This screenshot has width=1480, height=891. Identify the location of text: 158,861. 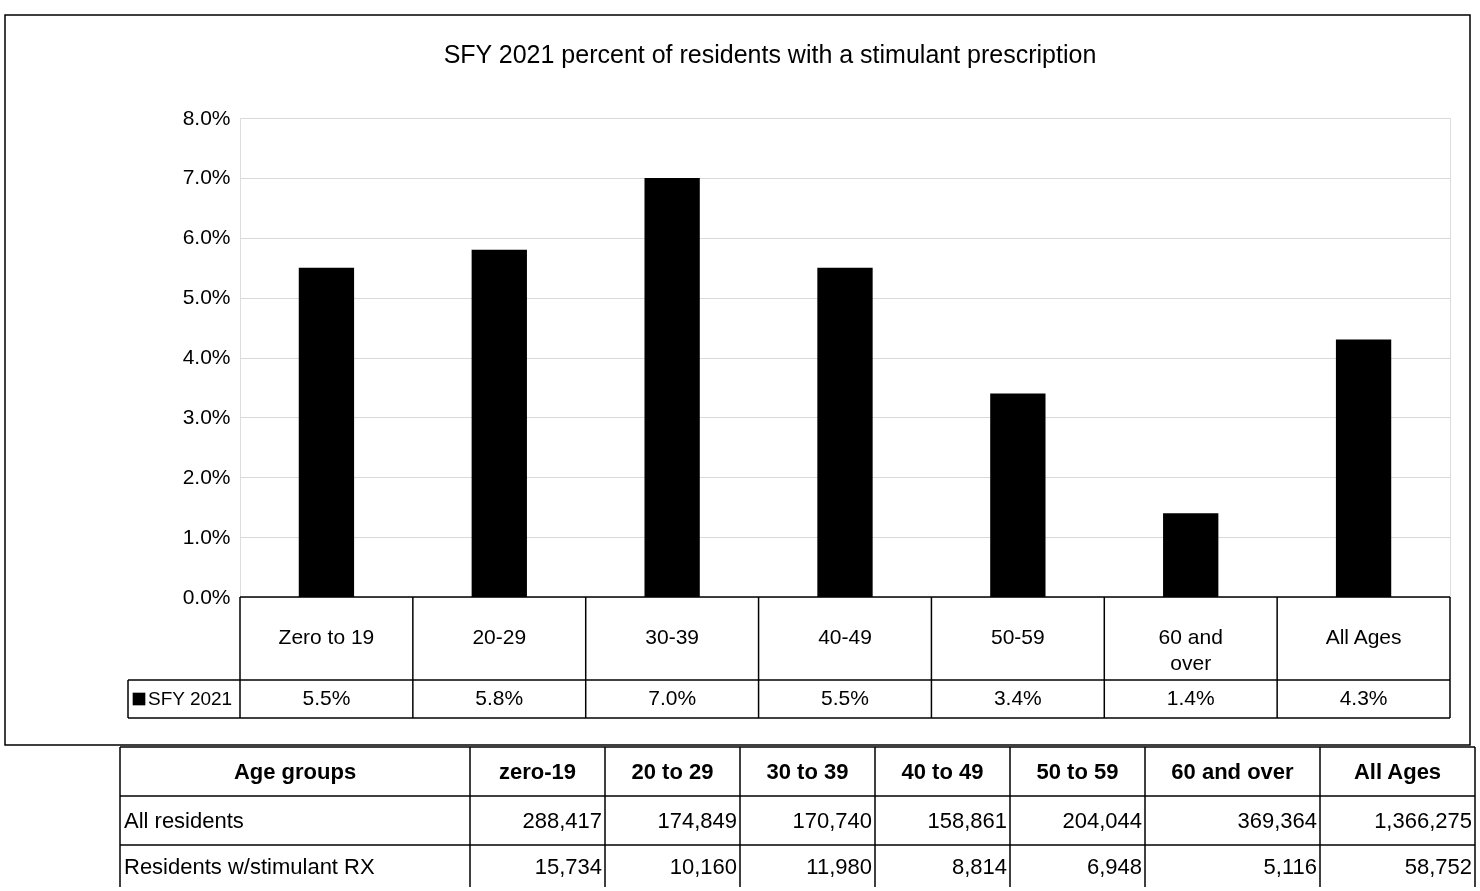
(967, 820).